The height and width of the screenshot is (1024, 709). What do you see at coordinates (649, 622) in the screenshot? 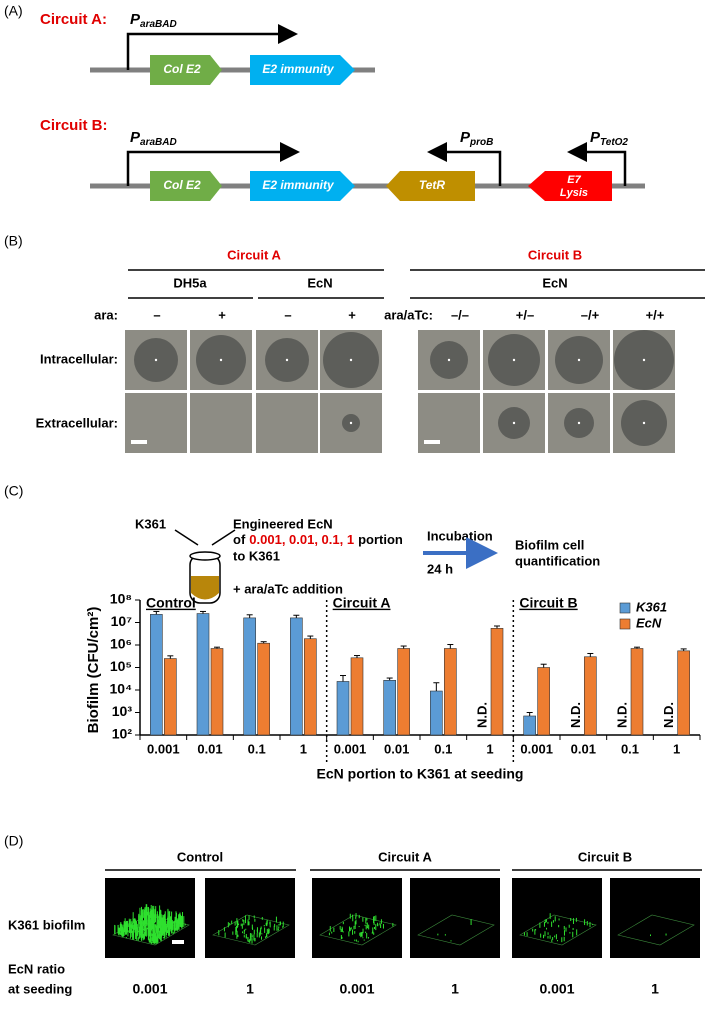
I see `legend-label: EcN` at bounding box center [649, 622].